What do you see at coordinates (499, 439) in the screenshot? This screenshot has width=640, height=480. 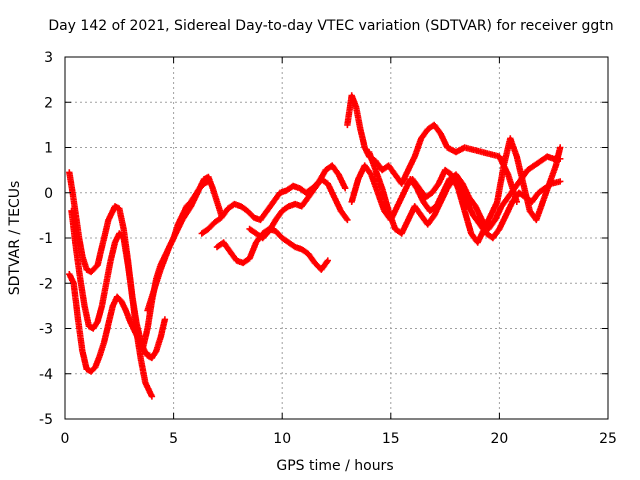 I see `x-tick-label: 20` at bounding box center [499, 439].